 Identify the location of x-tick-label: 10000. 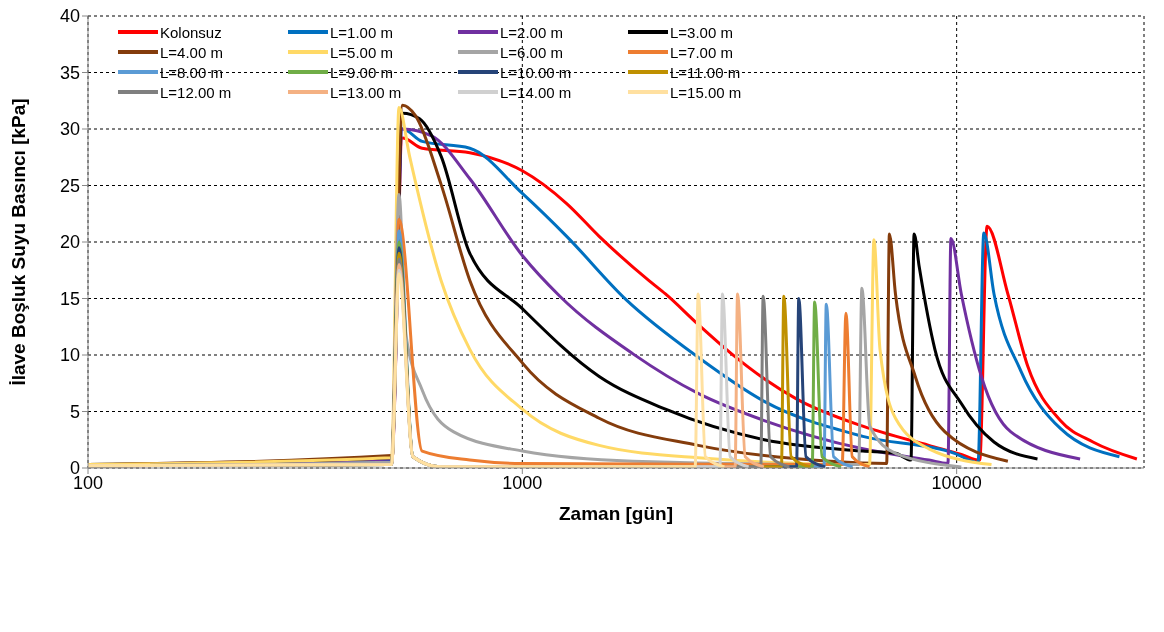
(956, 482).